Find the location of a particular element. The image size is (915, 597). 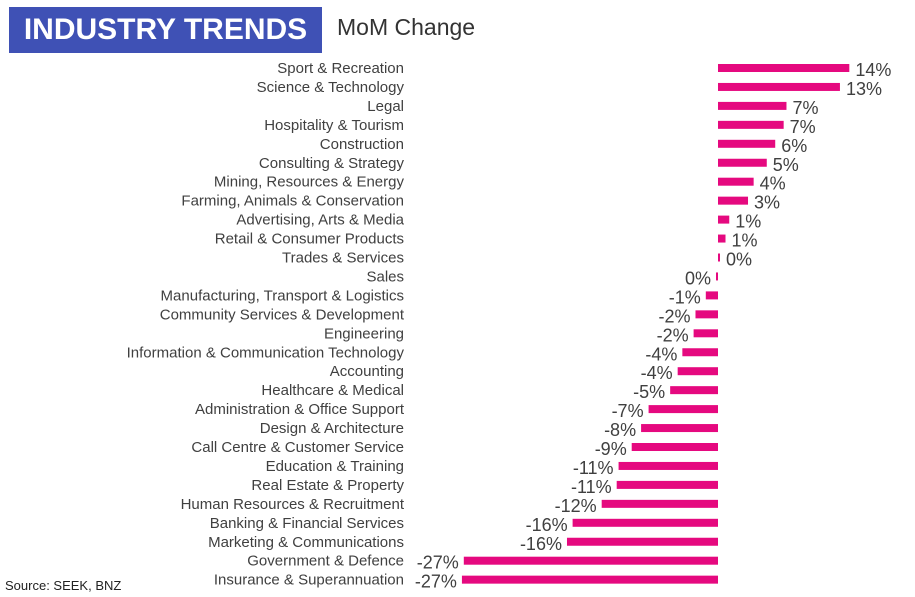

category-label: Mining, Resources & Energy is located at coordinates (309, 182).